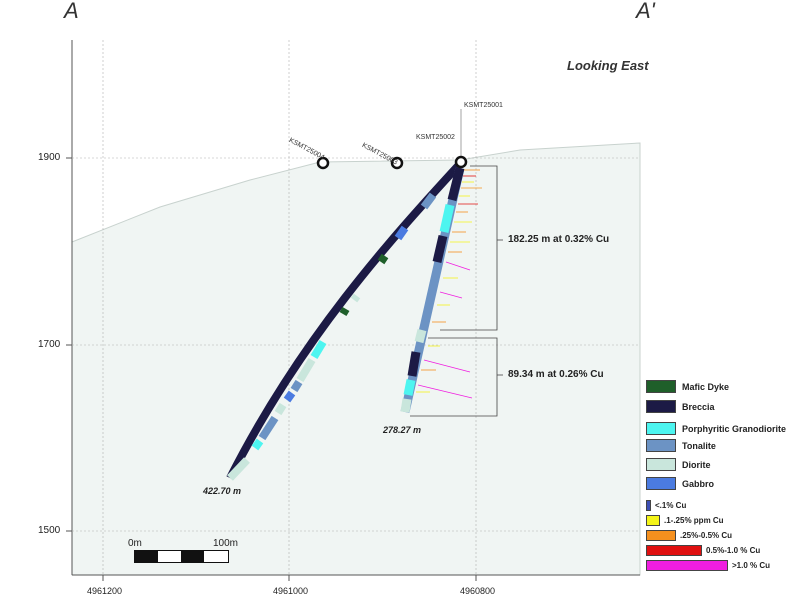 This screenshot has width=810, height=600. I want to click on interval-brackets, so click(456, 291).